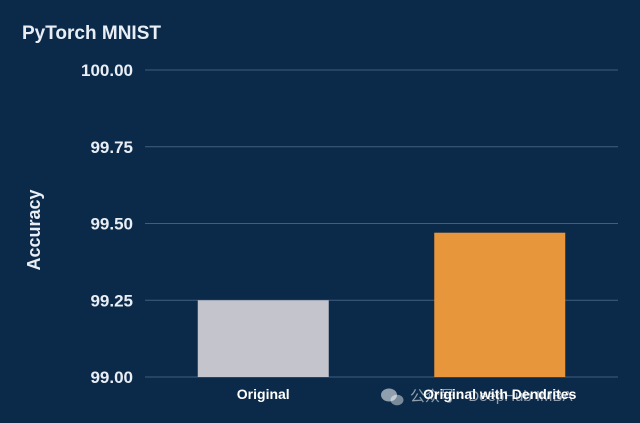  What do you see at coordinates (107, 70) in the screenshot?
I see `y-tick-label: 100.00` at bounding box center [107, 70].